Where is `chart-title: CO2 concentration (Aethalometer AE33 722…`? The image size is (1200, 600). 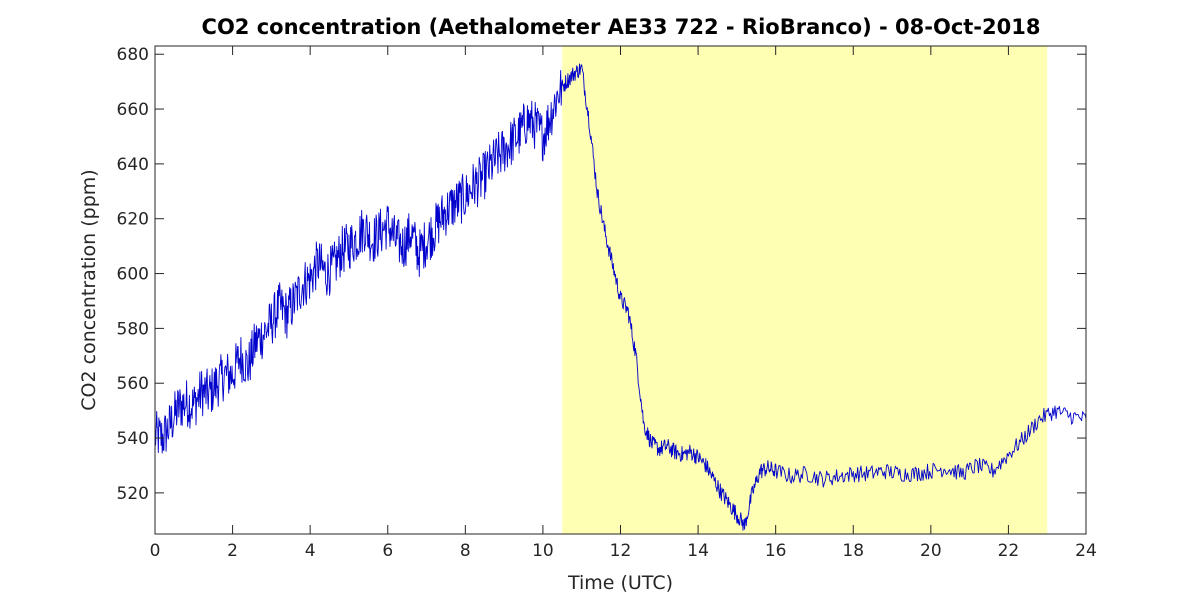
chart-title: CO2 concentration (Aethalometer AE33 722… is located at coordinates (621, 27).